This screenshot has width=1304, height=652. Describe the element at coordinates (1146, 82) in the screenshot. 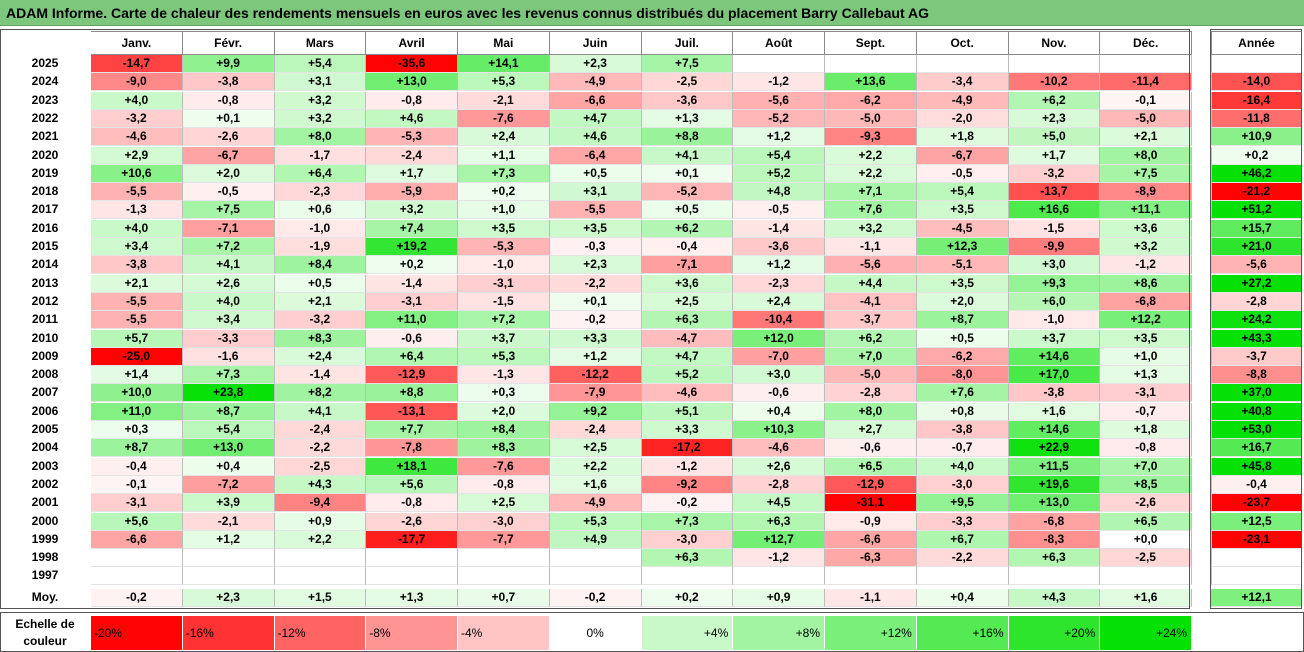

I see `heat-cell: -11,4` at that location.